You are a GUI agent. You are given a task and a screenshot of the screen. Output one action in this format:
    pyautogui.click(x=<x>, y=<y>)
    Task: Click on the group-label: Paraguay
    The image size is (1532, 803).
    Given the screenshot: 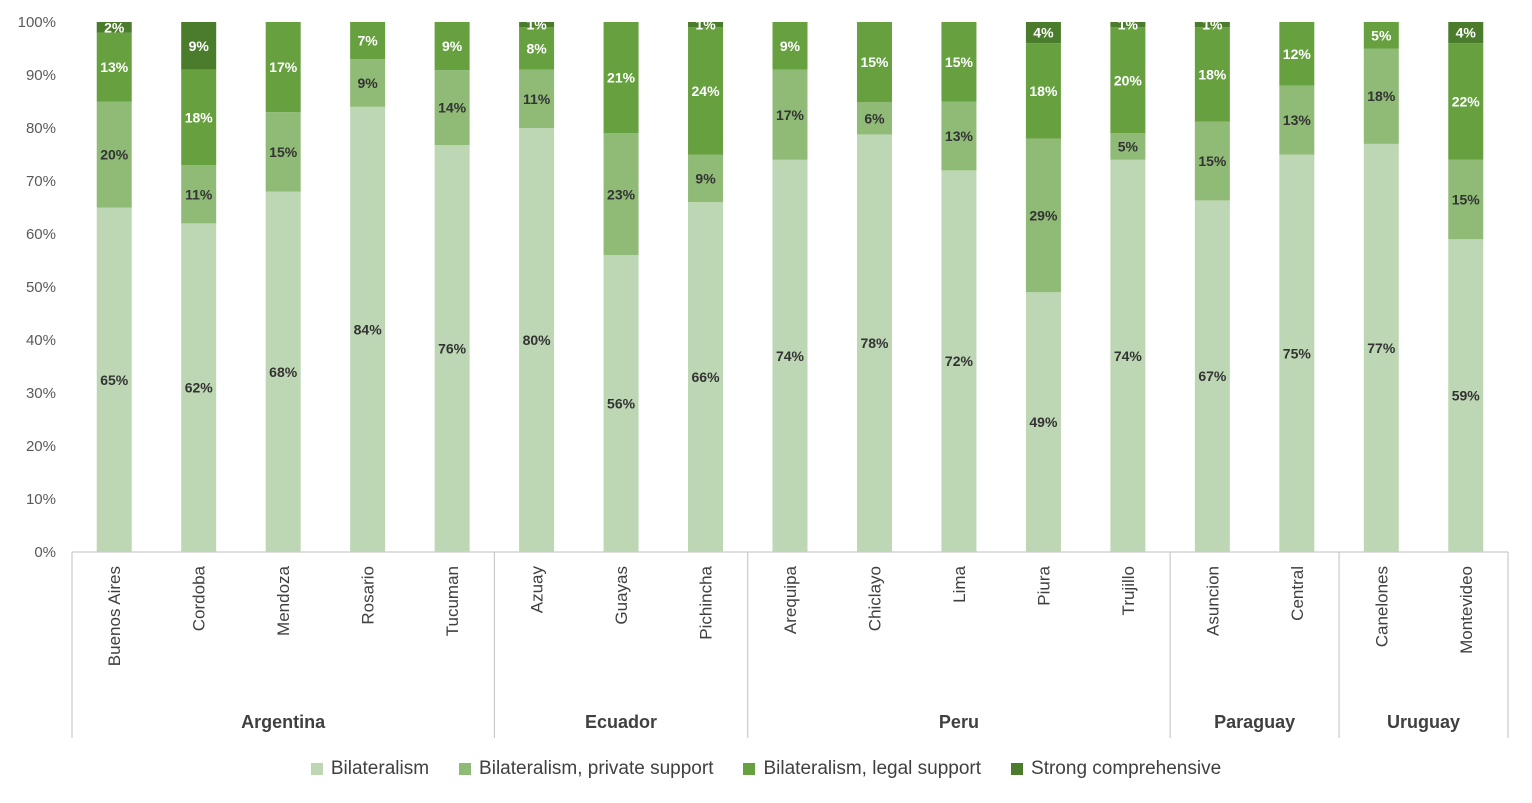 What is the action you would take?
    pyautogui.click(x=1254, y=722)
    